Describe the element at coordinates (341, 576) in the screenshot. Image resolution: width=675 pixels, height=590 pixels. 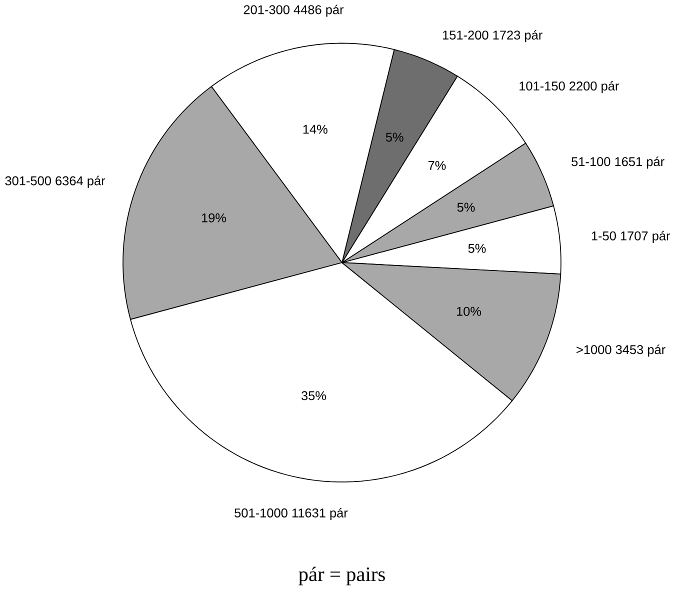
I see `text: pár = pairs` at that location.